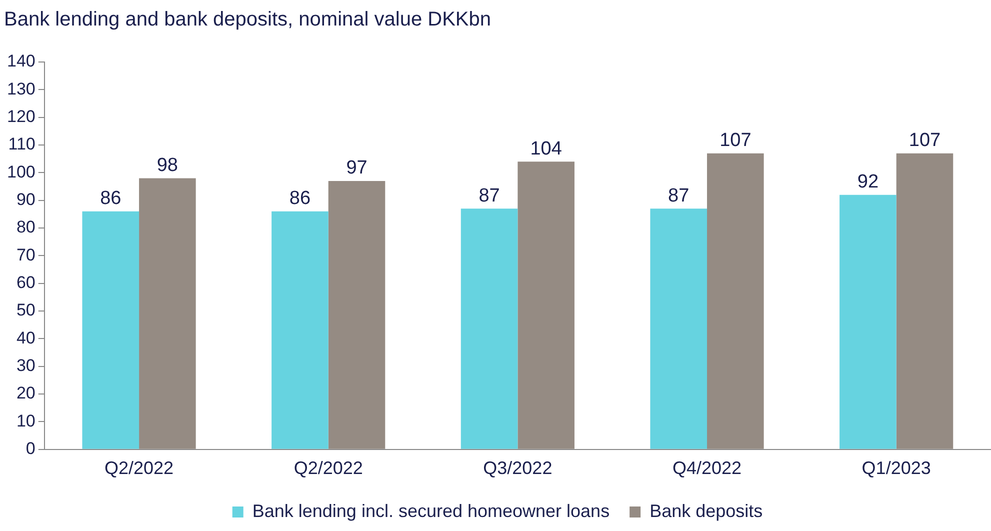  Describe the element at coordinates (357, 168) in the screenshot. I see `data-label: 97` at that location.